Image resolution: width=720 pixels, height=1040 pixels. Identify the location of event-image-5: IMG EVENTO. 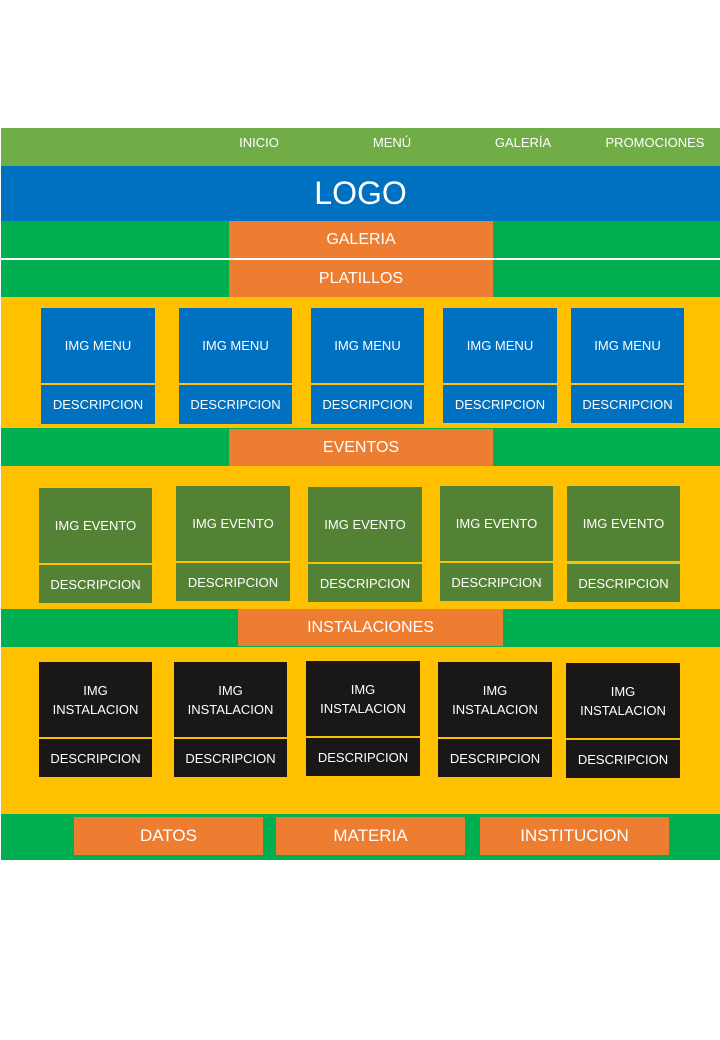
(623, 523).